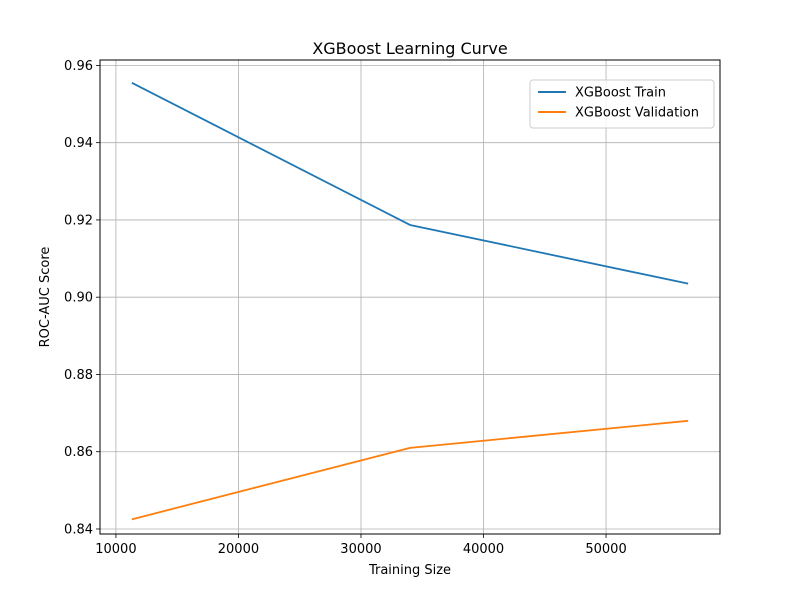 The image size is (800, 600). Describe the element at coordinates (78, 452) in the screenshot. I see `y-tick-label: 0.86` at that location.